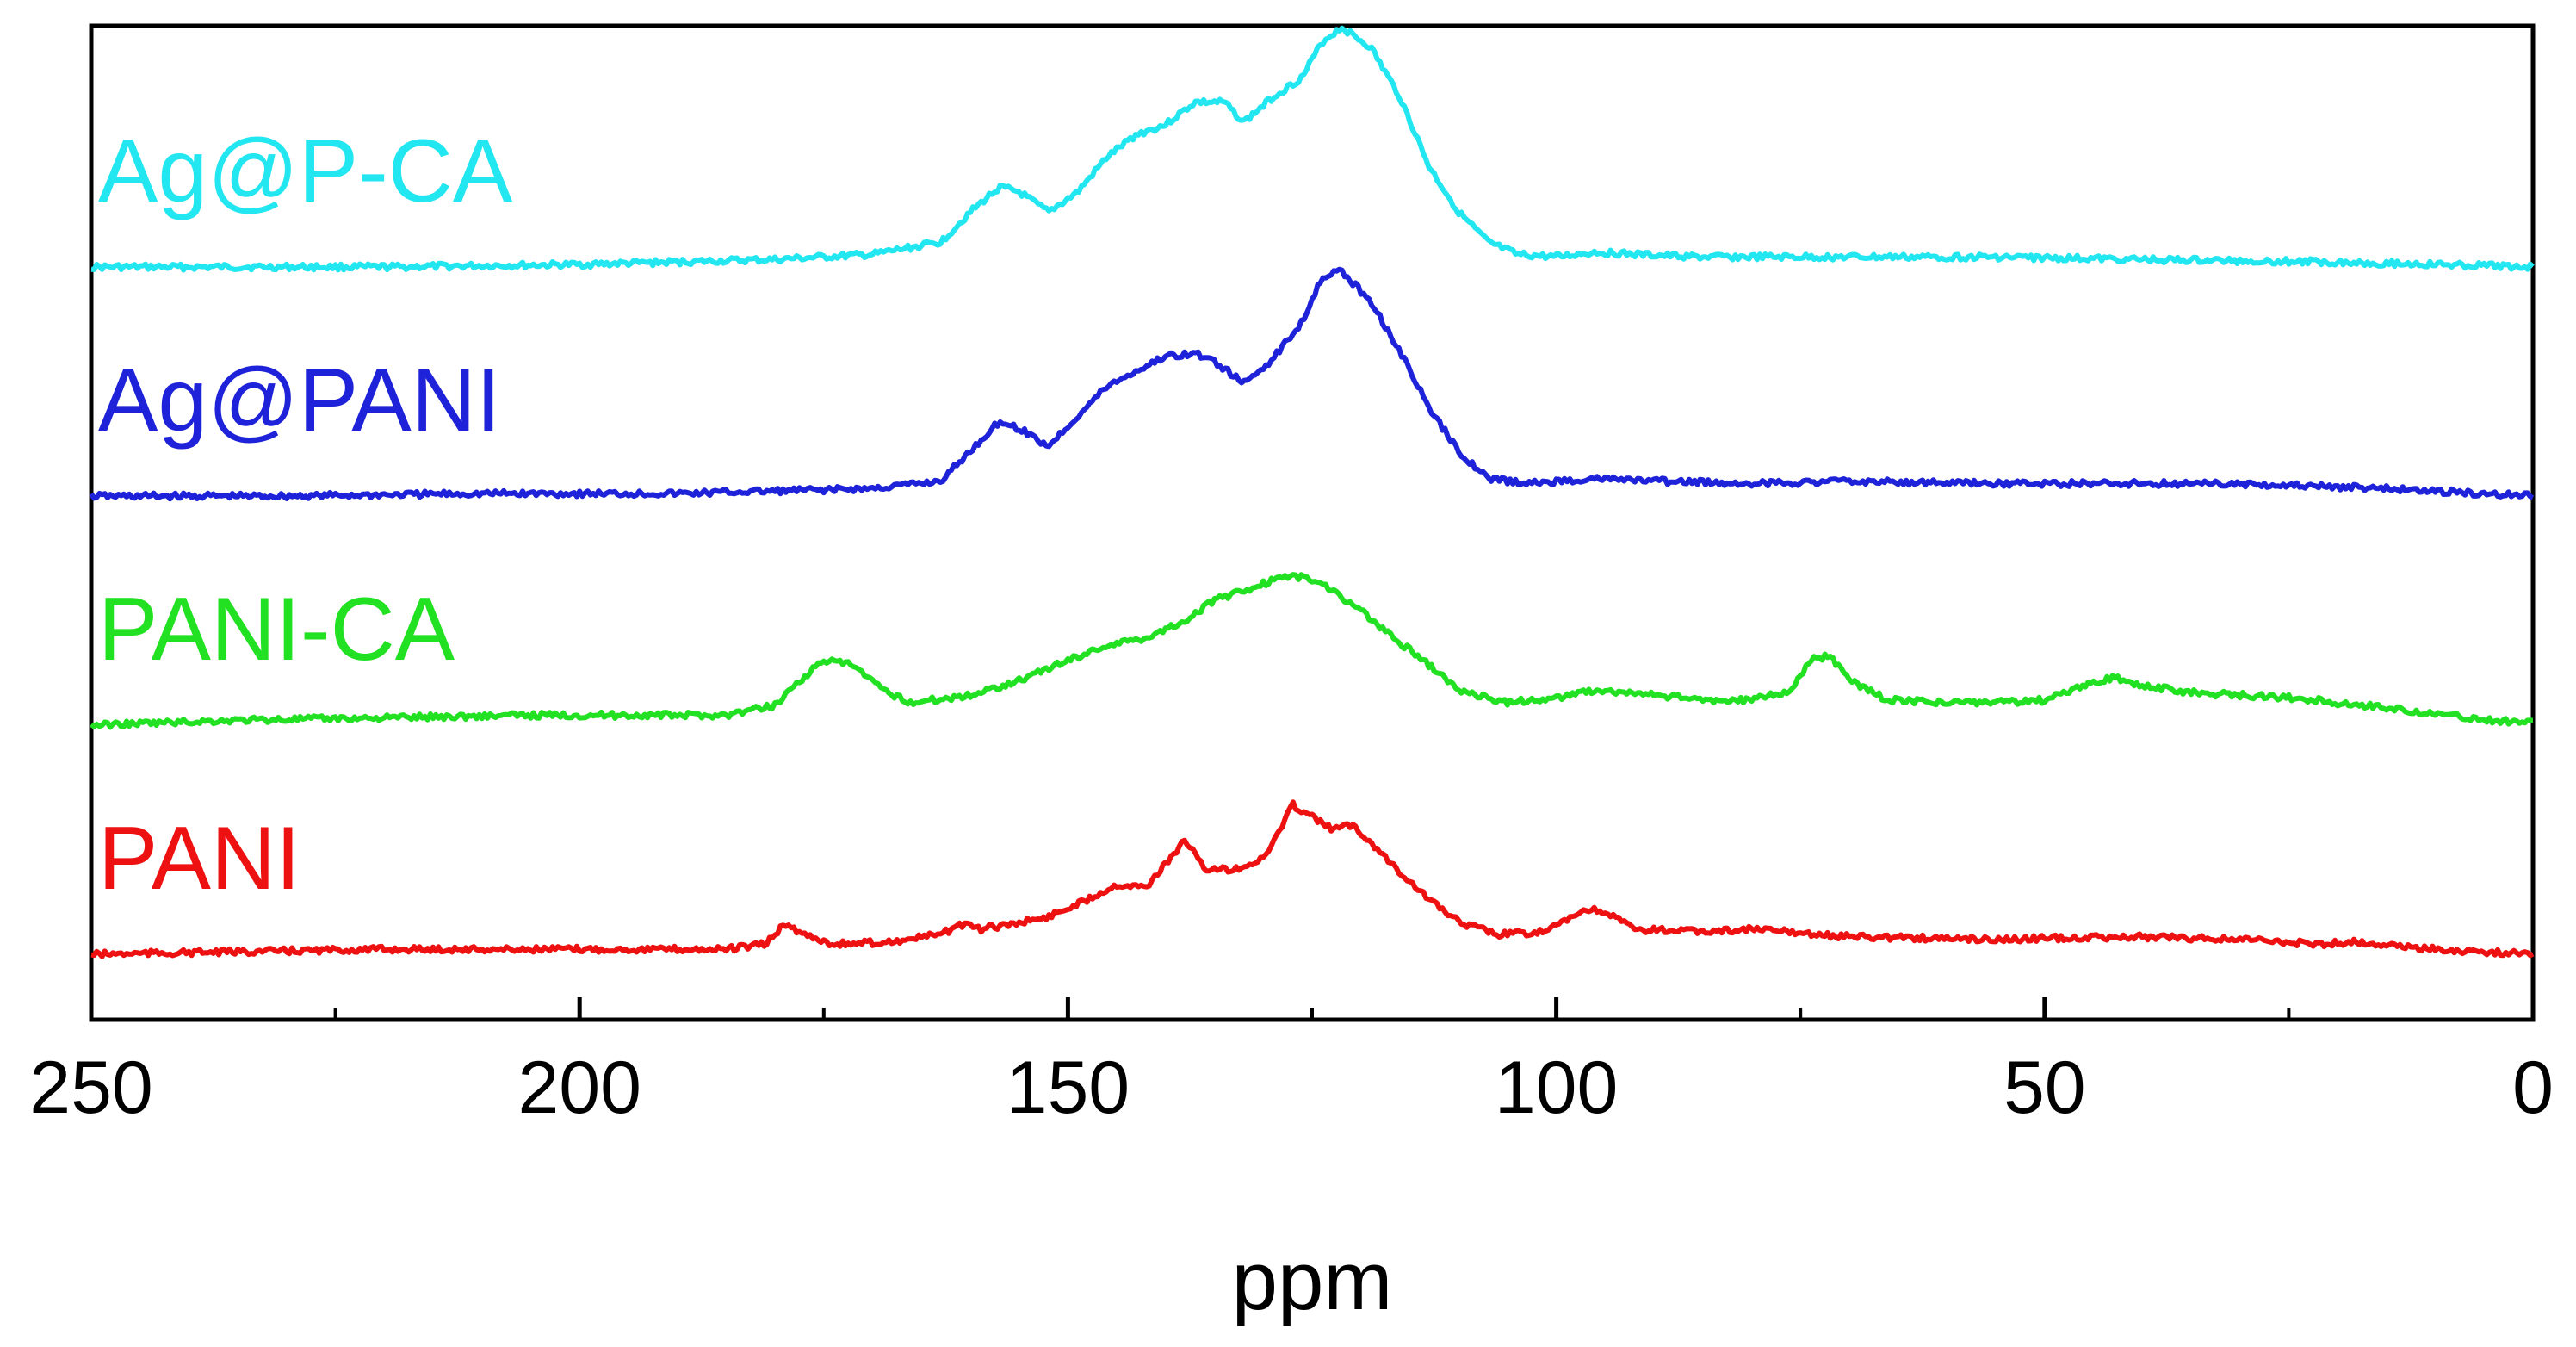  What do you see at coordinates (1312, 651) in the screenshot?
I see `series-line-pani-ca` at bounding box center [1312, 651].